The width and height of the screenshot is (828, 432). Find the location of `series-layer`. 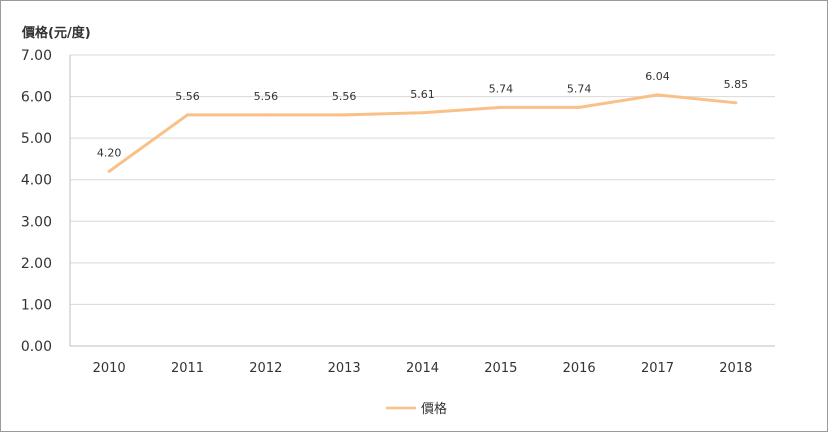

series-layer is located at coordinates (422, 133).